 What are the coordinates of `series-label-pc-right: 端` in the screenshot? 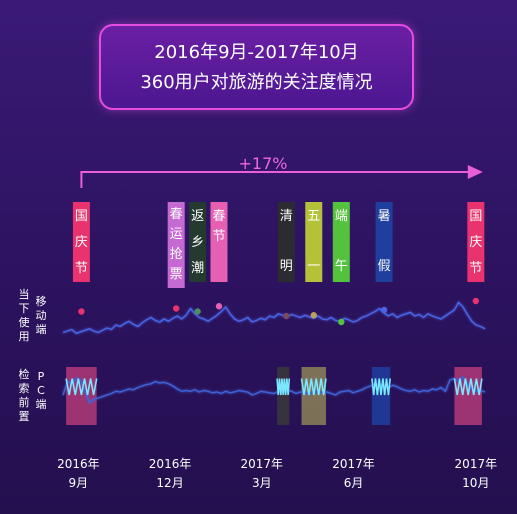 It's located at (41, 404).